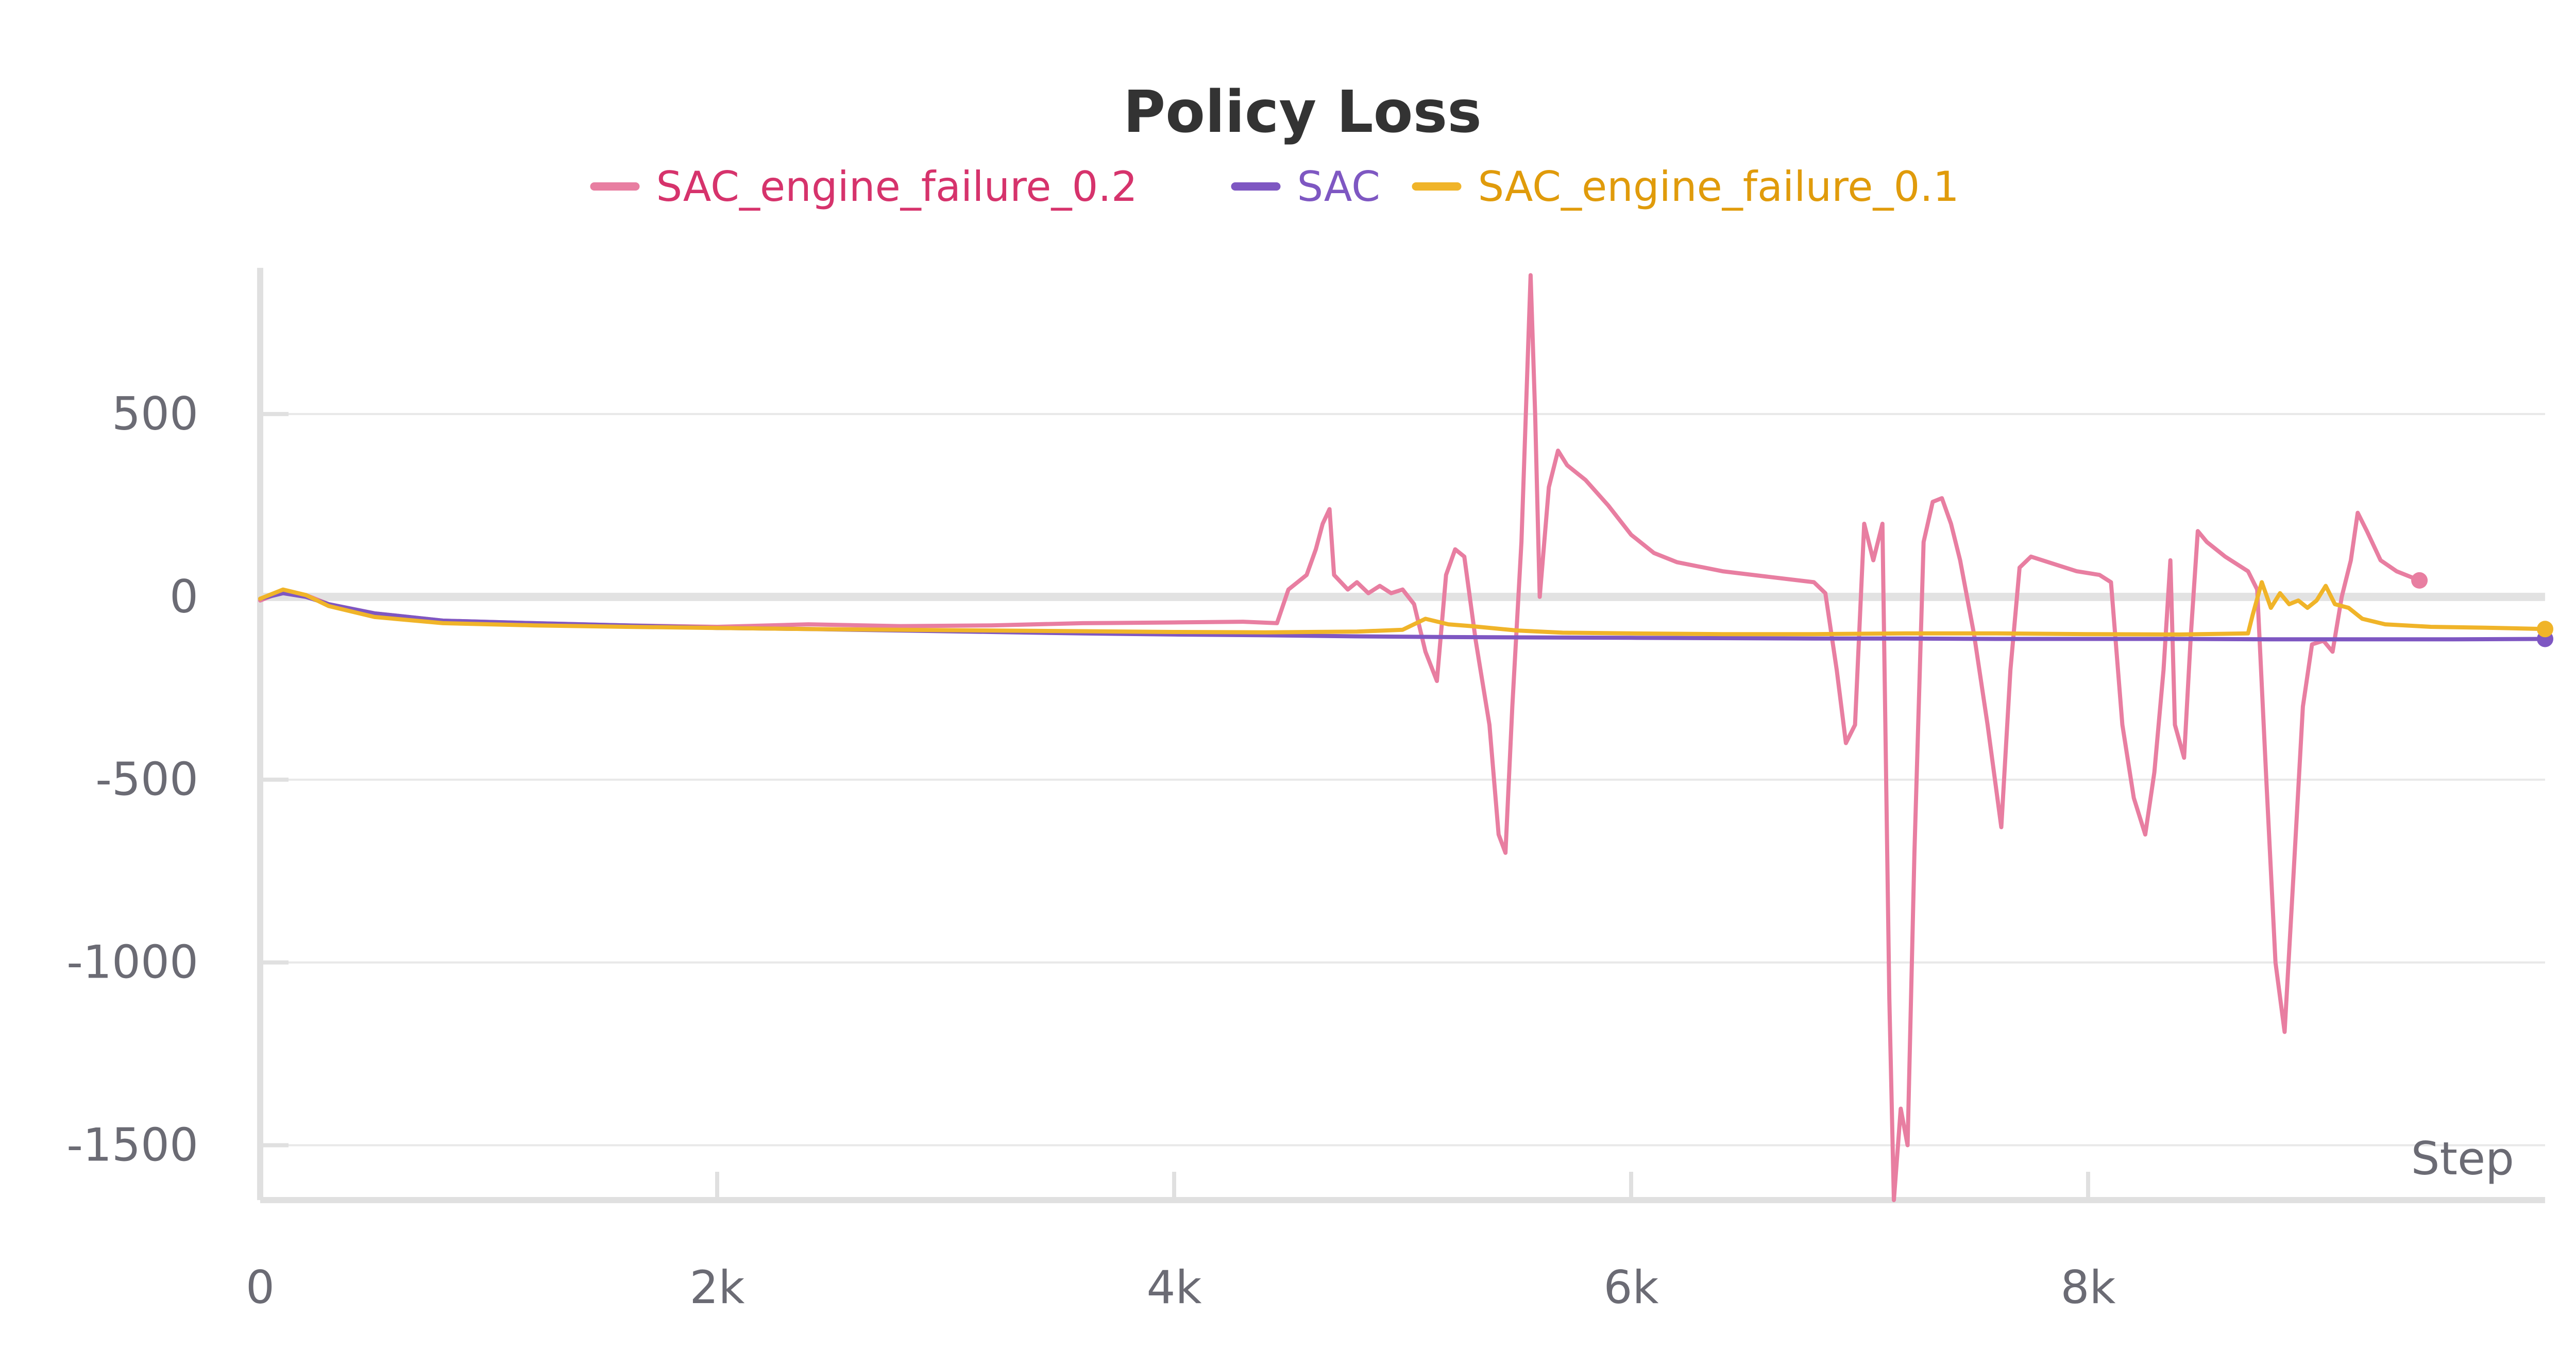 This screenshot has width=2576, height=1368. Describe the element at coordinates (132, 962) in the screenshot. I see `y-tick-label: -1000` at that location.